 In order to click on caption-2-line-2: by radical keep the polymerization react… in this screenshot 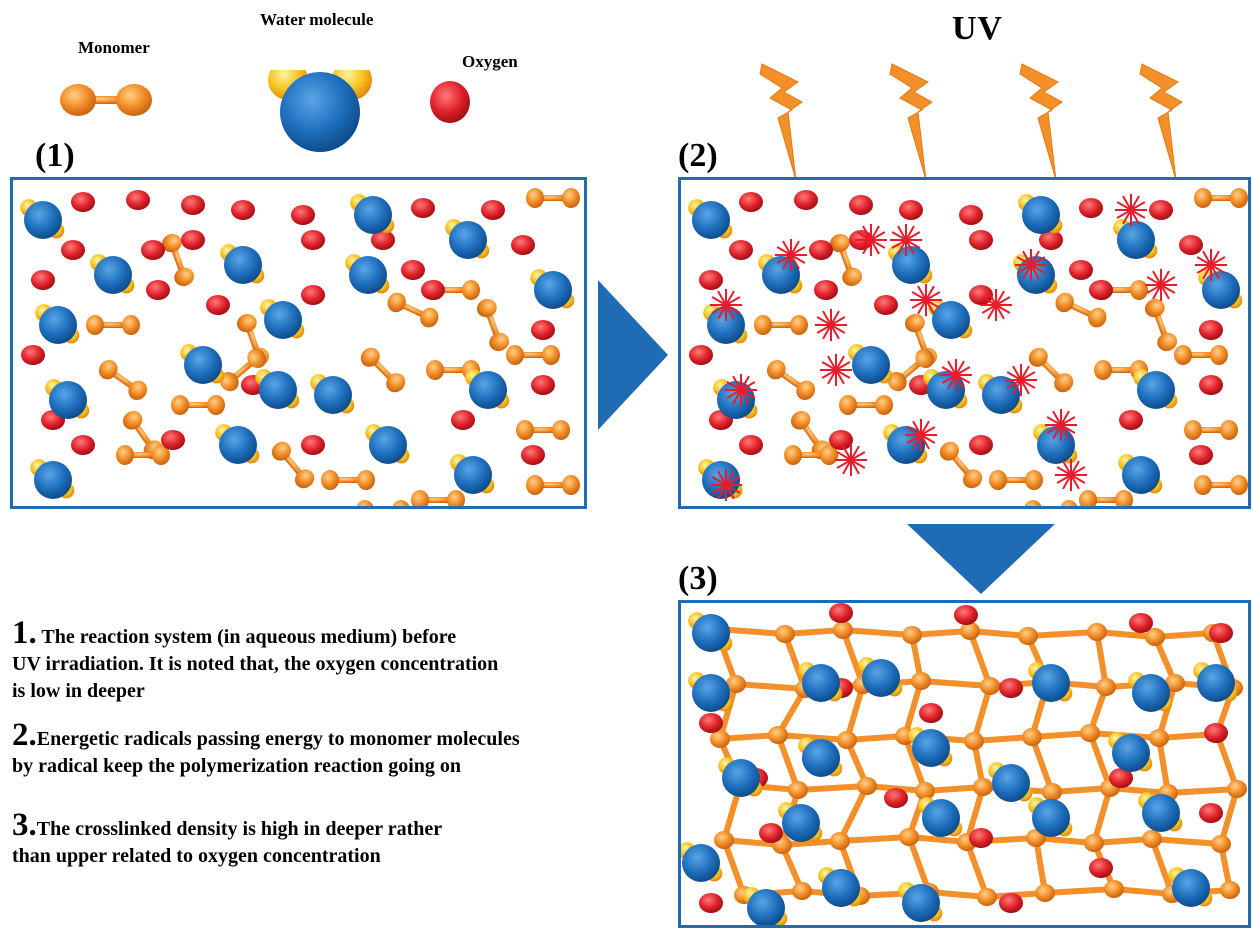, I will do `click(237, 766)`.